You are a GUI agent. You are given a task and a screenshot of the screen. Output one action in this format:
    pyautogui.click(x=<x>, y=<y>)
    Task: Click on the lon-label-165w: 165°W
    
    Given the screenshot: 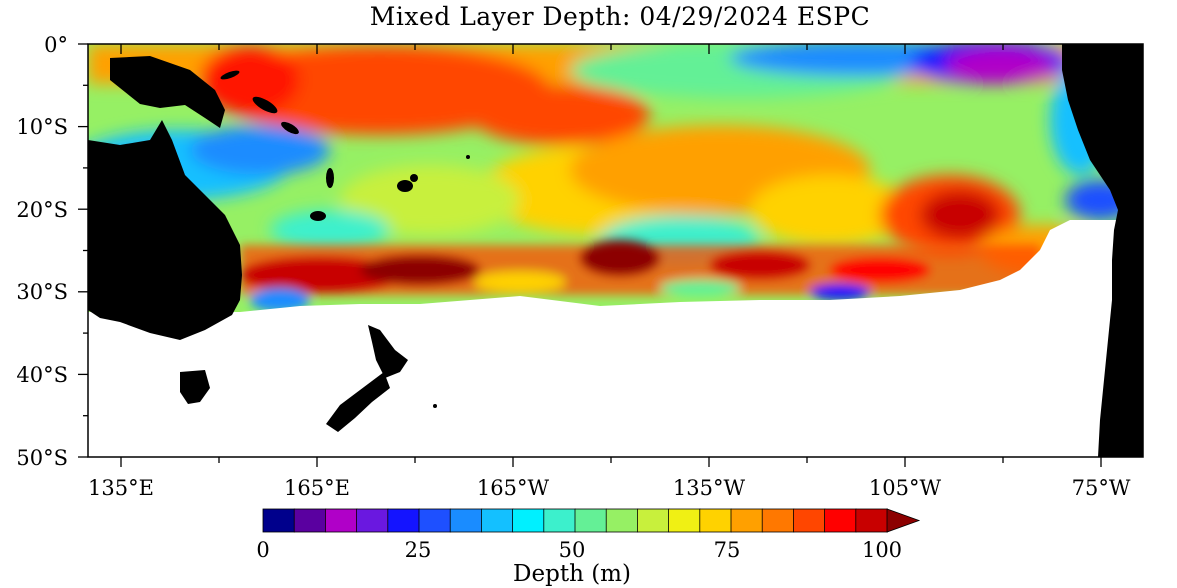 What is the action you would take?
    pyautogui.click(x=513, y=488)
    